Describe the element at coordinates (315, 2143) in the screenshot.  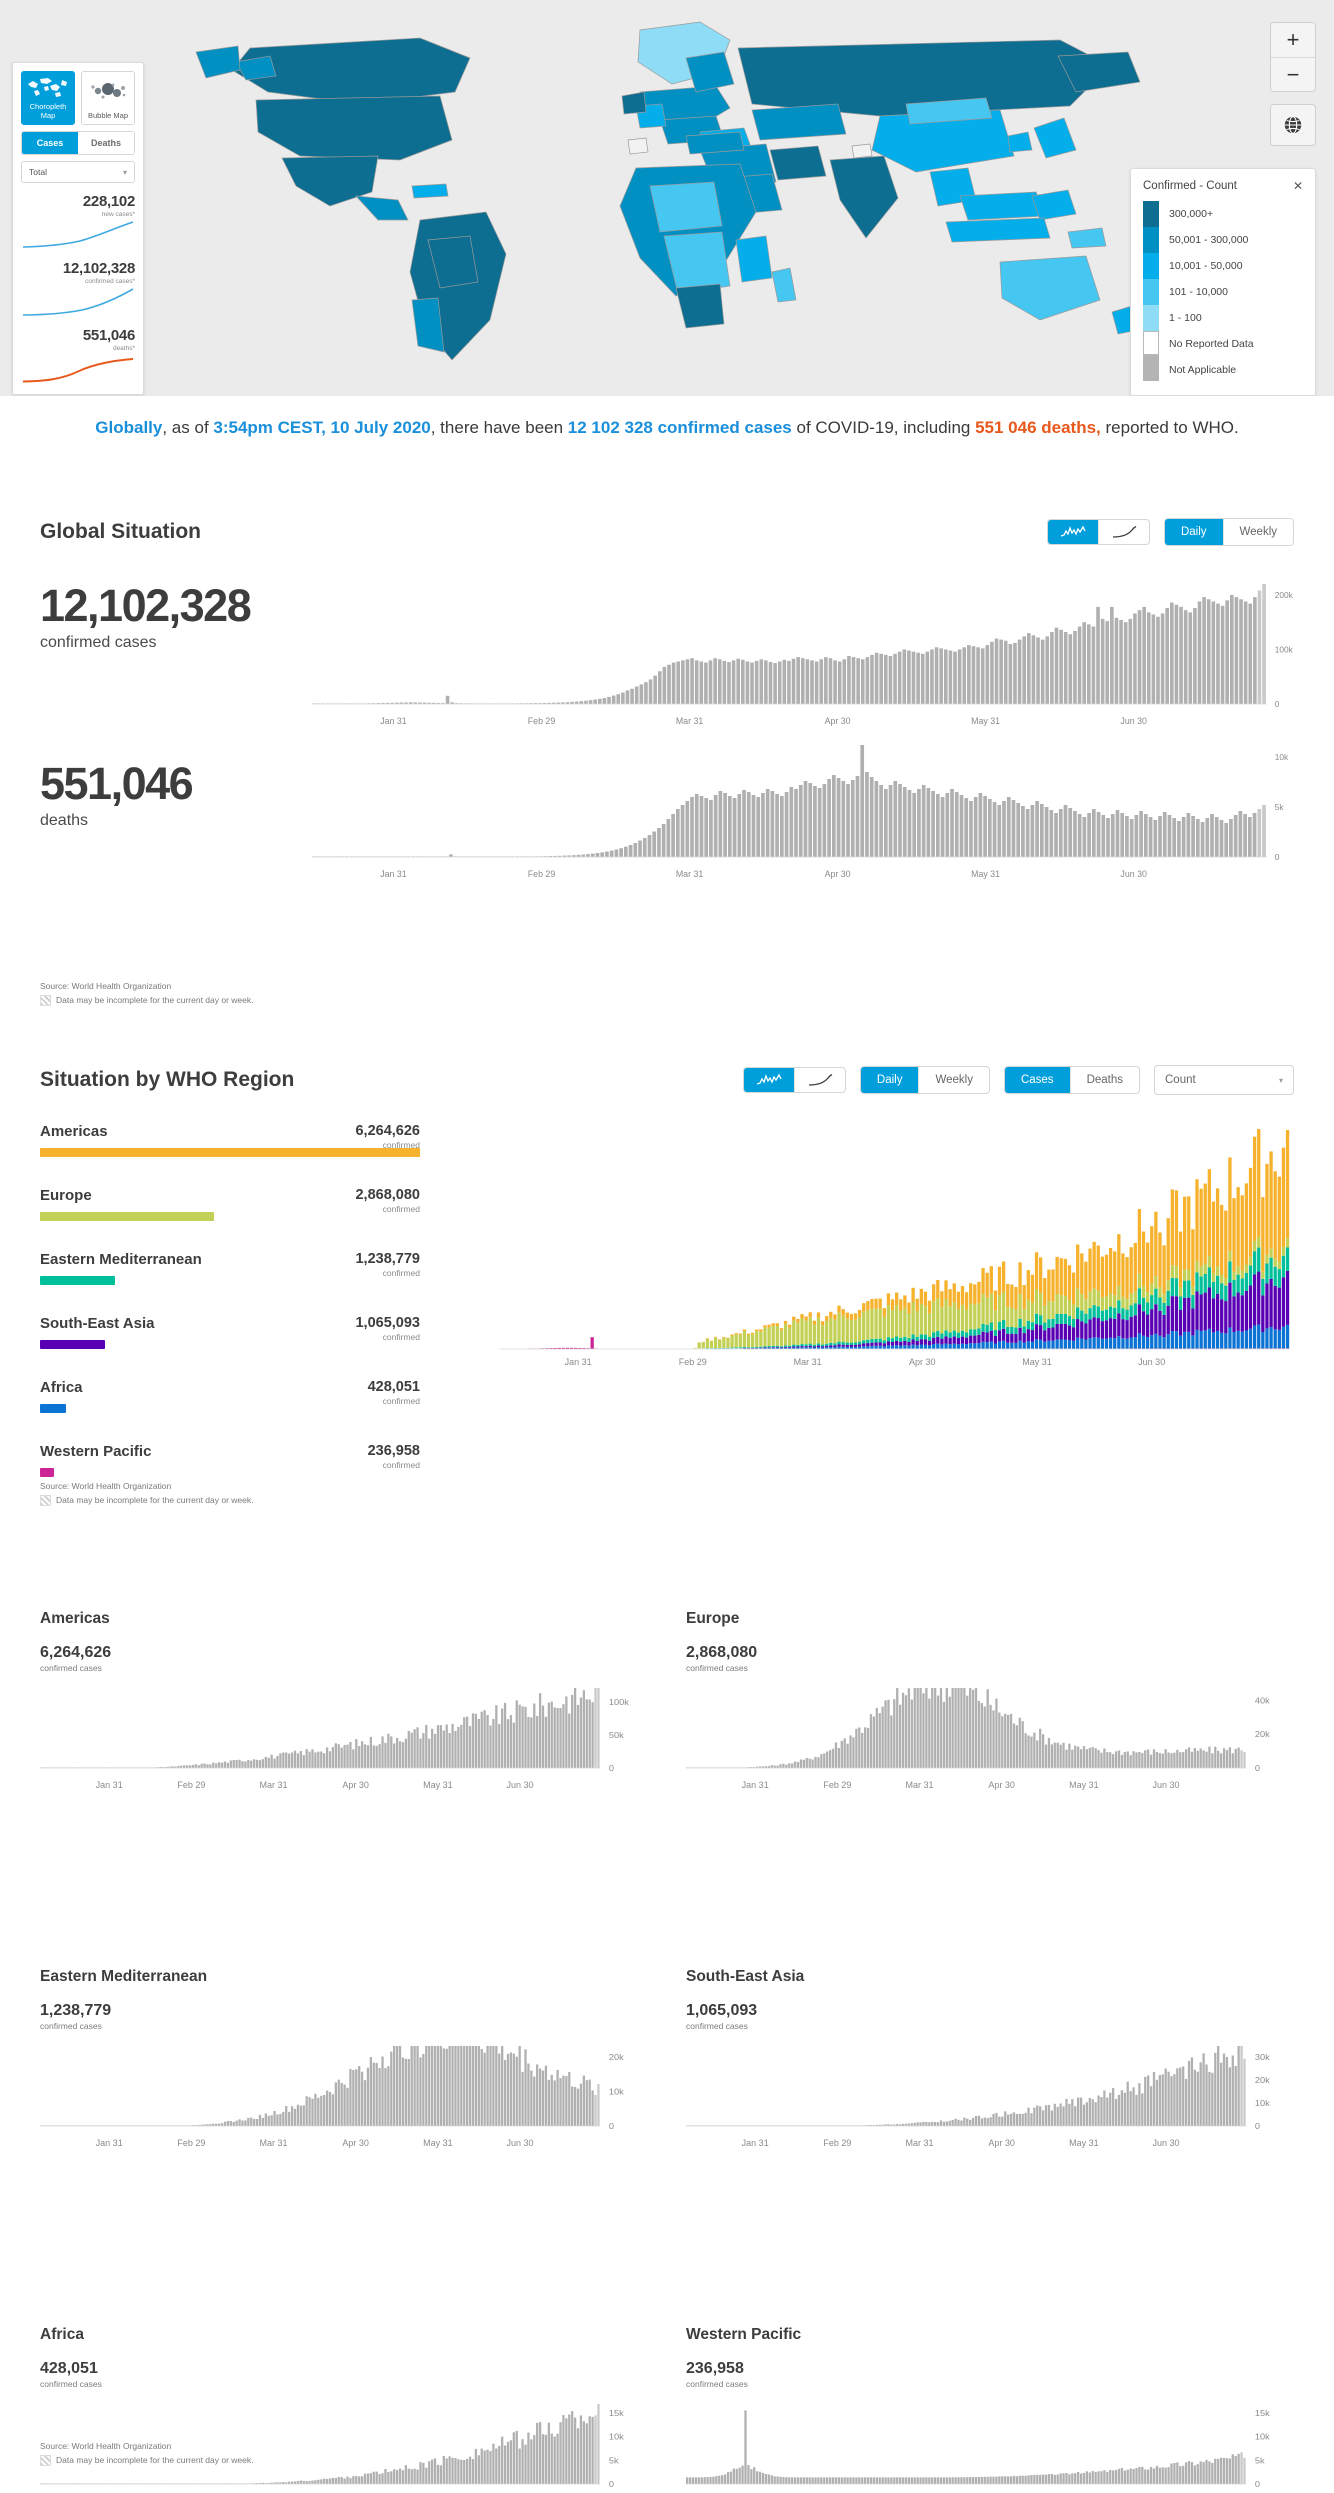
I see `small-multiple-xaxis: Jan 31 Feb 29 Mar 31 Apr 30 May 31 Jun 30` at that location.